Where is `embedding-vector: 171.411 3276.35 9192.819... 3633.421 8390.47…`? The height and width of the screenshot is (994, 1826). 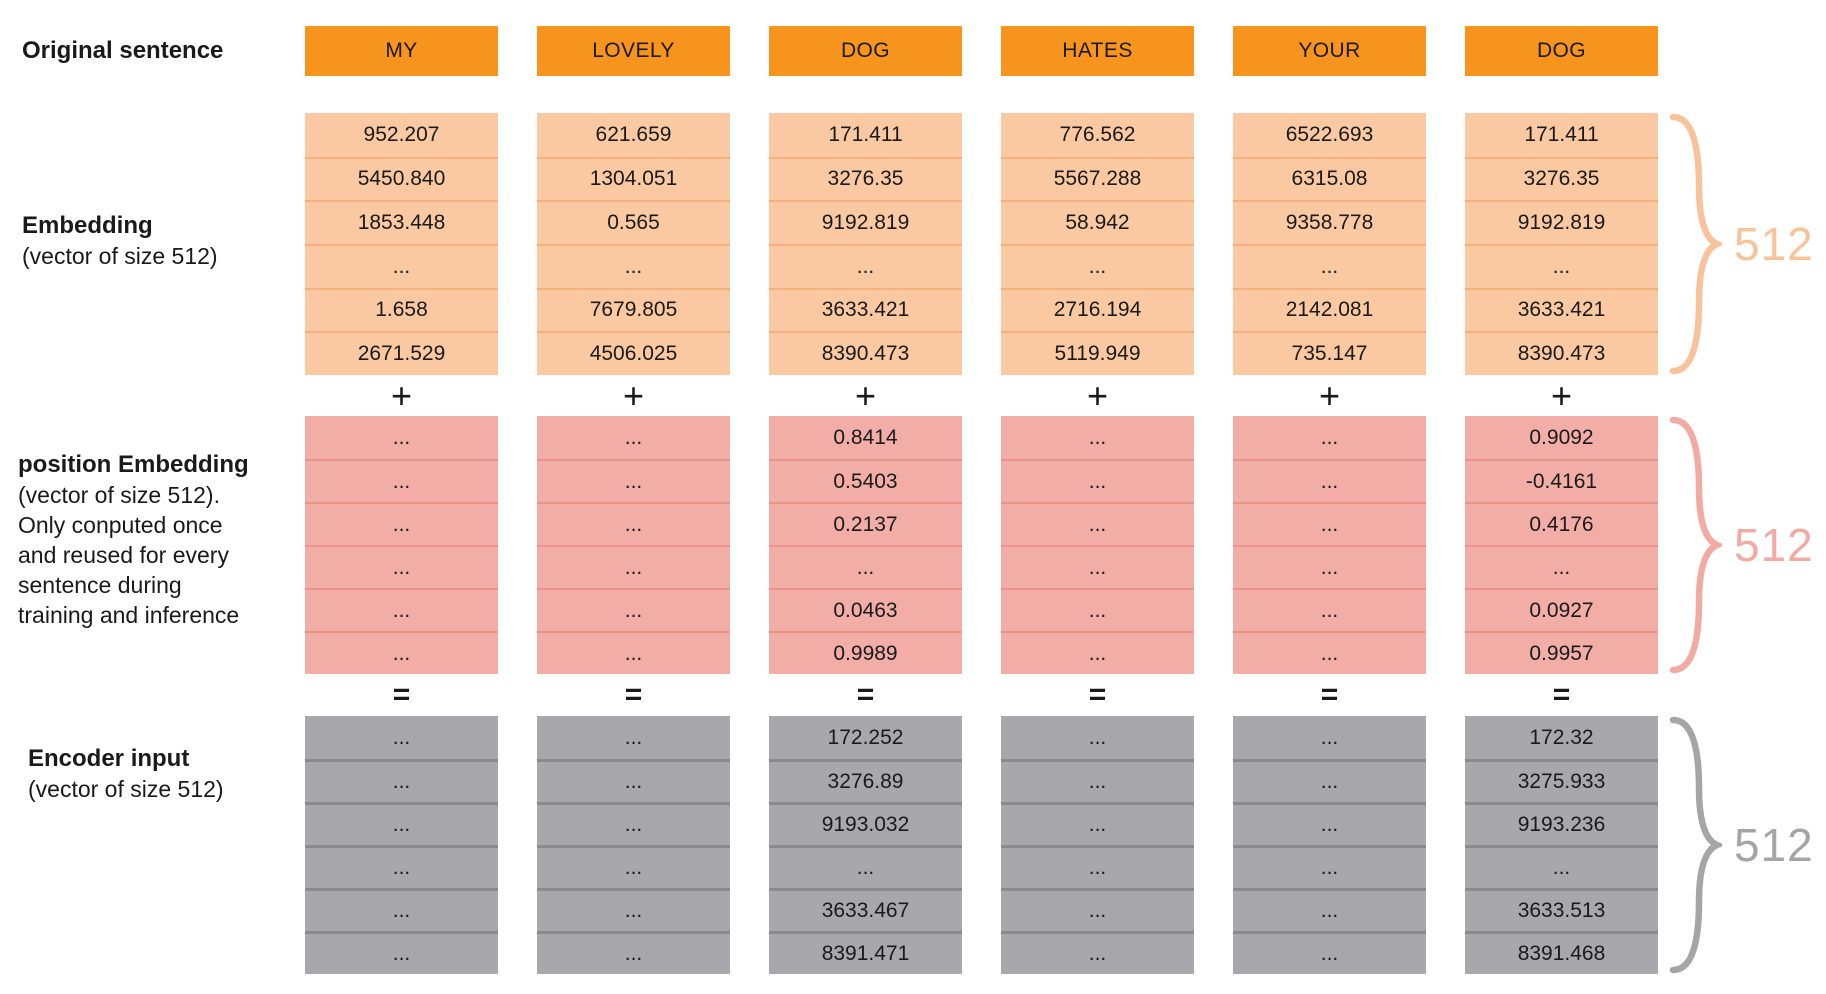
embedding-vector: 171.411 3276.35 9192.819... 3633.421 8390.47… is located at coordinates (865, 244).